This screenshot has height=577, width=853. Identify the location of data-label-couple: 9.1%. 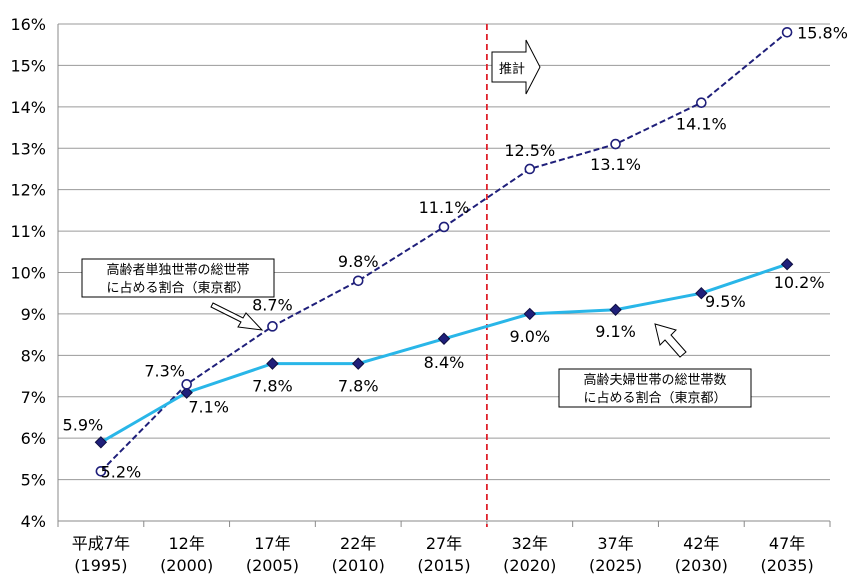
(615, 331).